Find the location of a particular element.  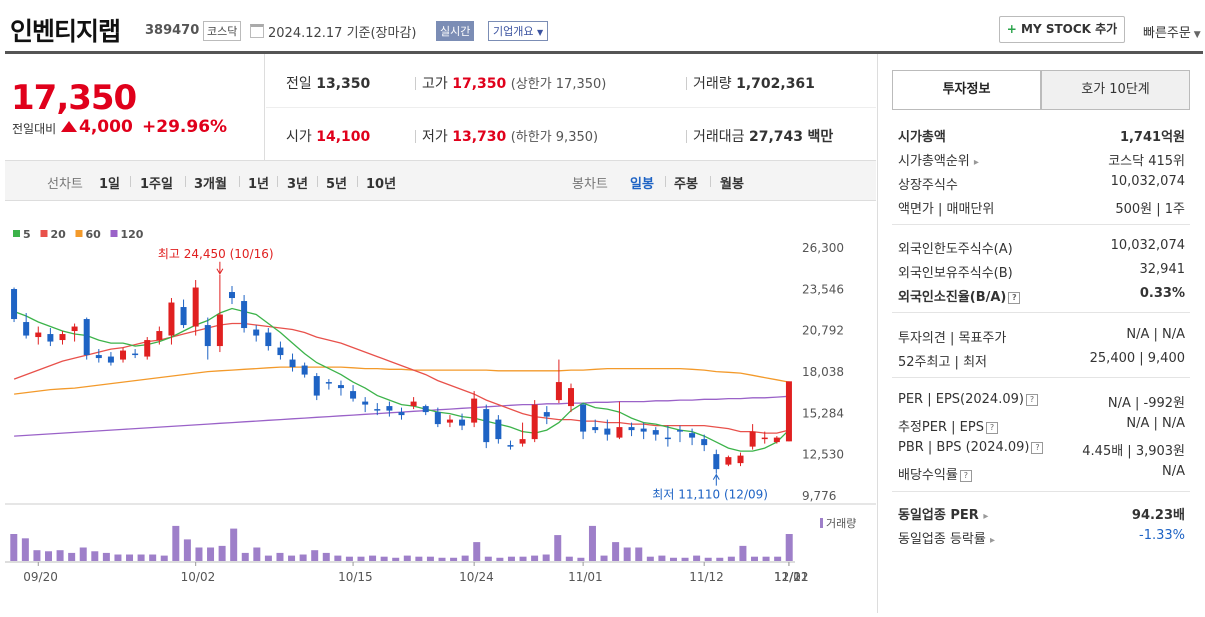

as-of-date: 2024.12.17 기준(장마감) is located at coordinates (342, 33).